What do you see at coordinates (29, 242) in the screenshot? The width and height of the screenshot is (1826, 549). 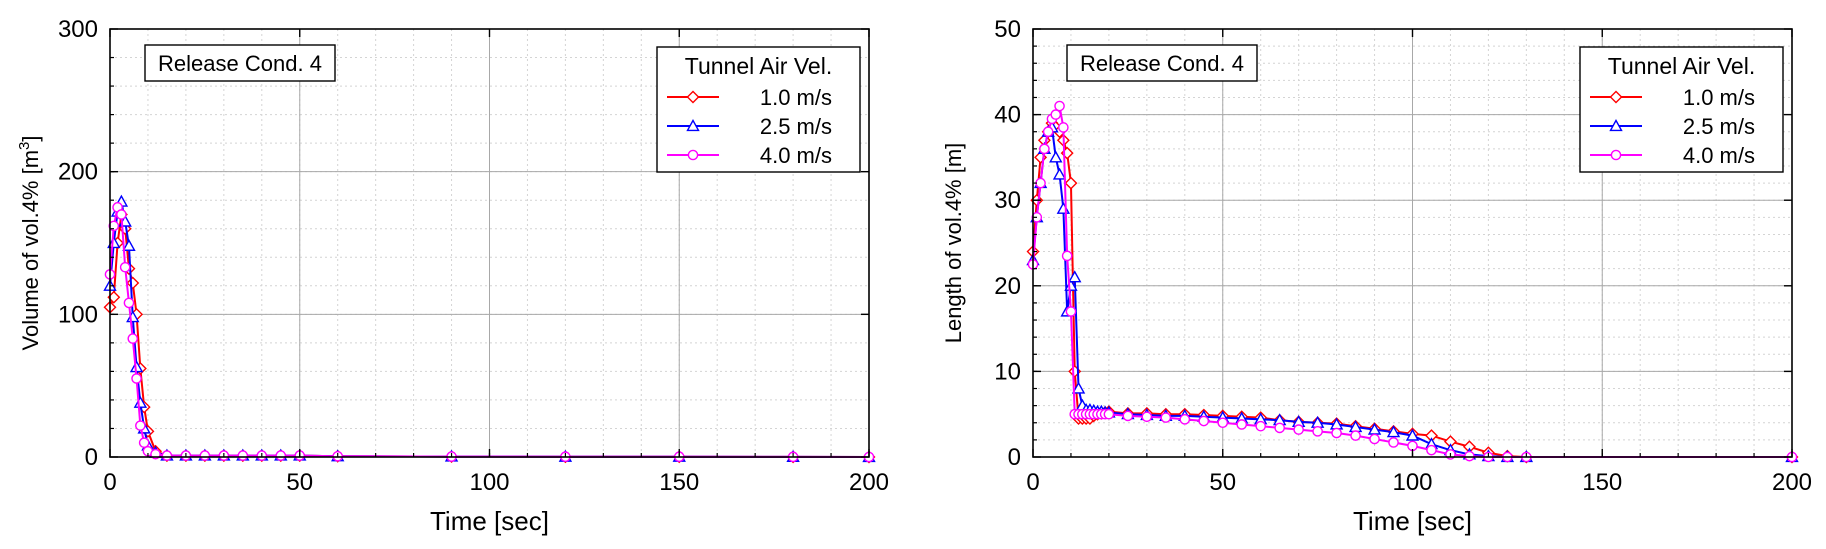 I see `y-axis-label: Volume of vol.4% [m3]` at bounding box center [29, 242].